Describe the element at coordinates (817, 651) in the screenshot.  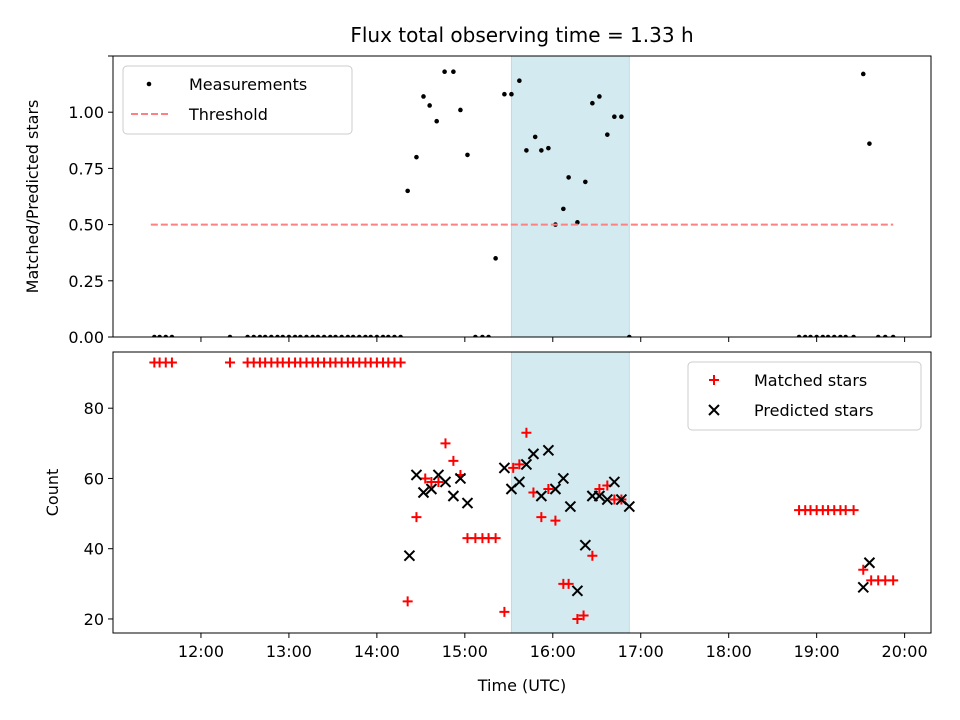
I see `x-tick-label: 19:00` at that location.